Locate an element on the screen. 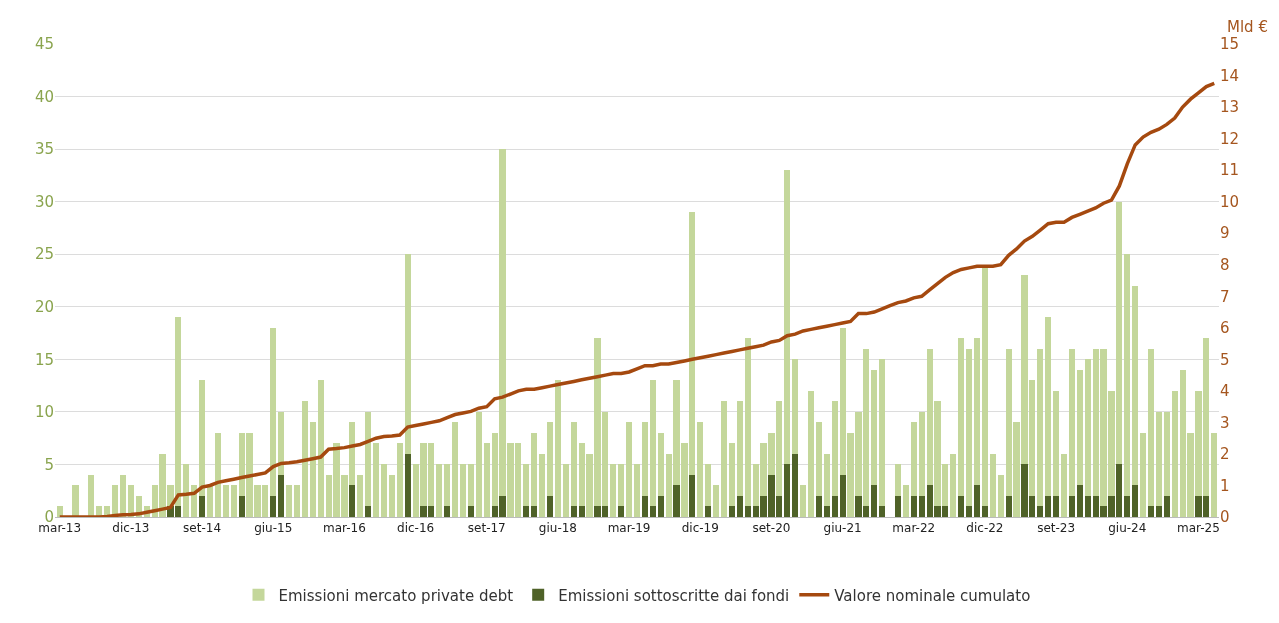  legend-label: Emissioni sottoscritte dai fondi is located at coordinates (674, 595).